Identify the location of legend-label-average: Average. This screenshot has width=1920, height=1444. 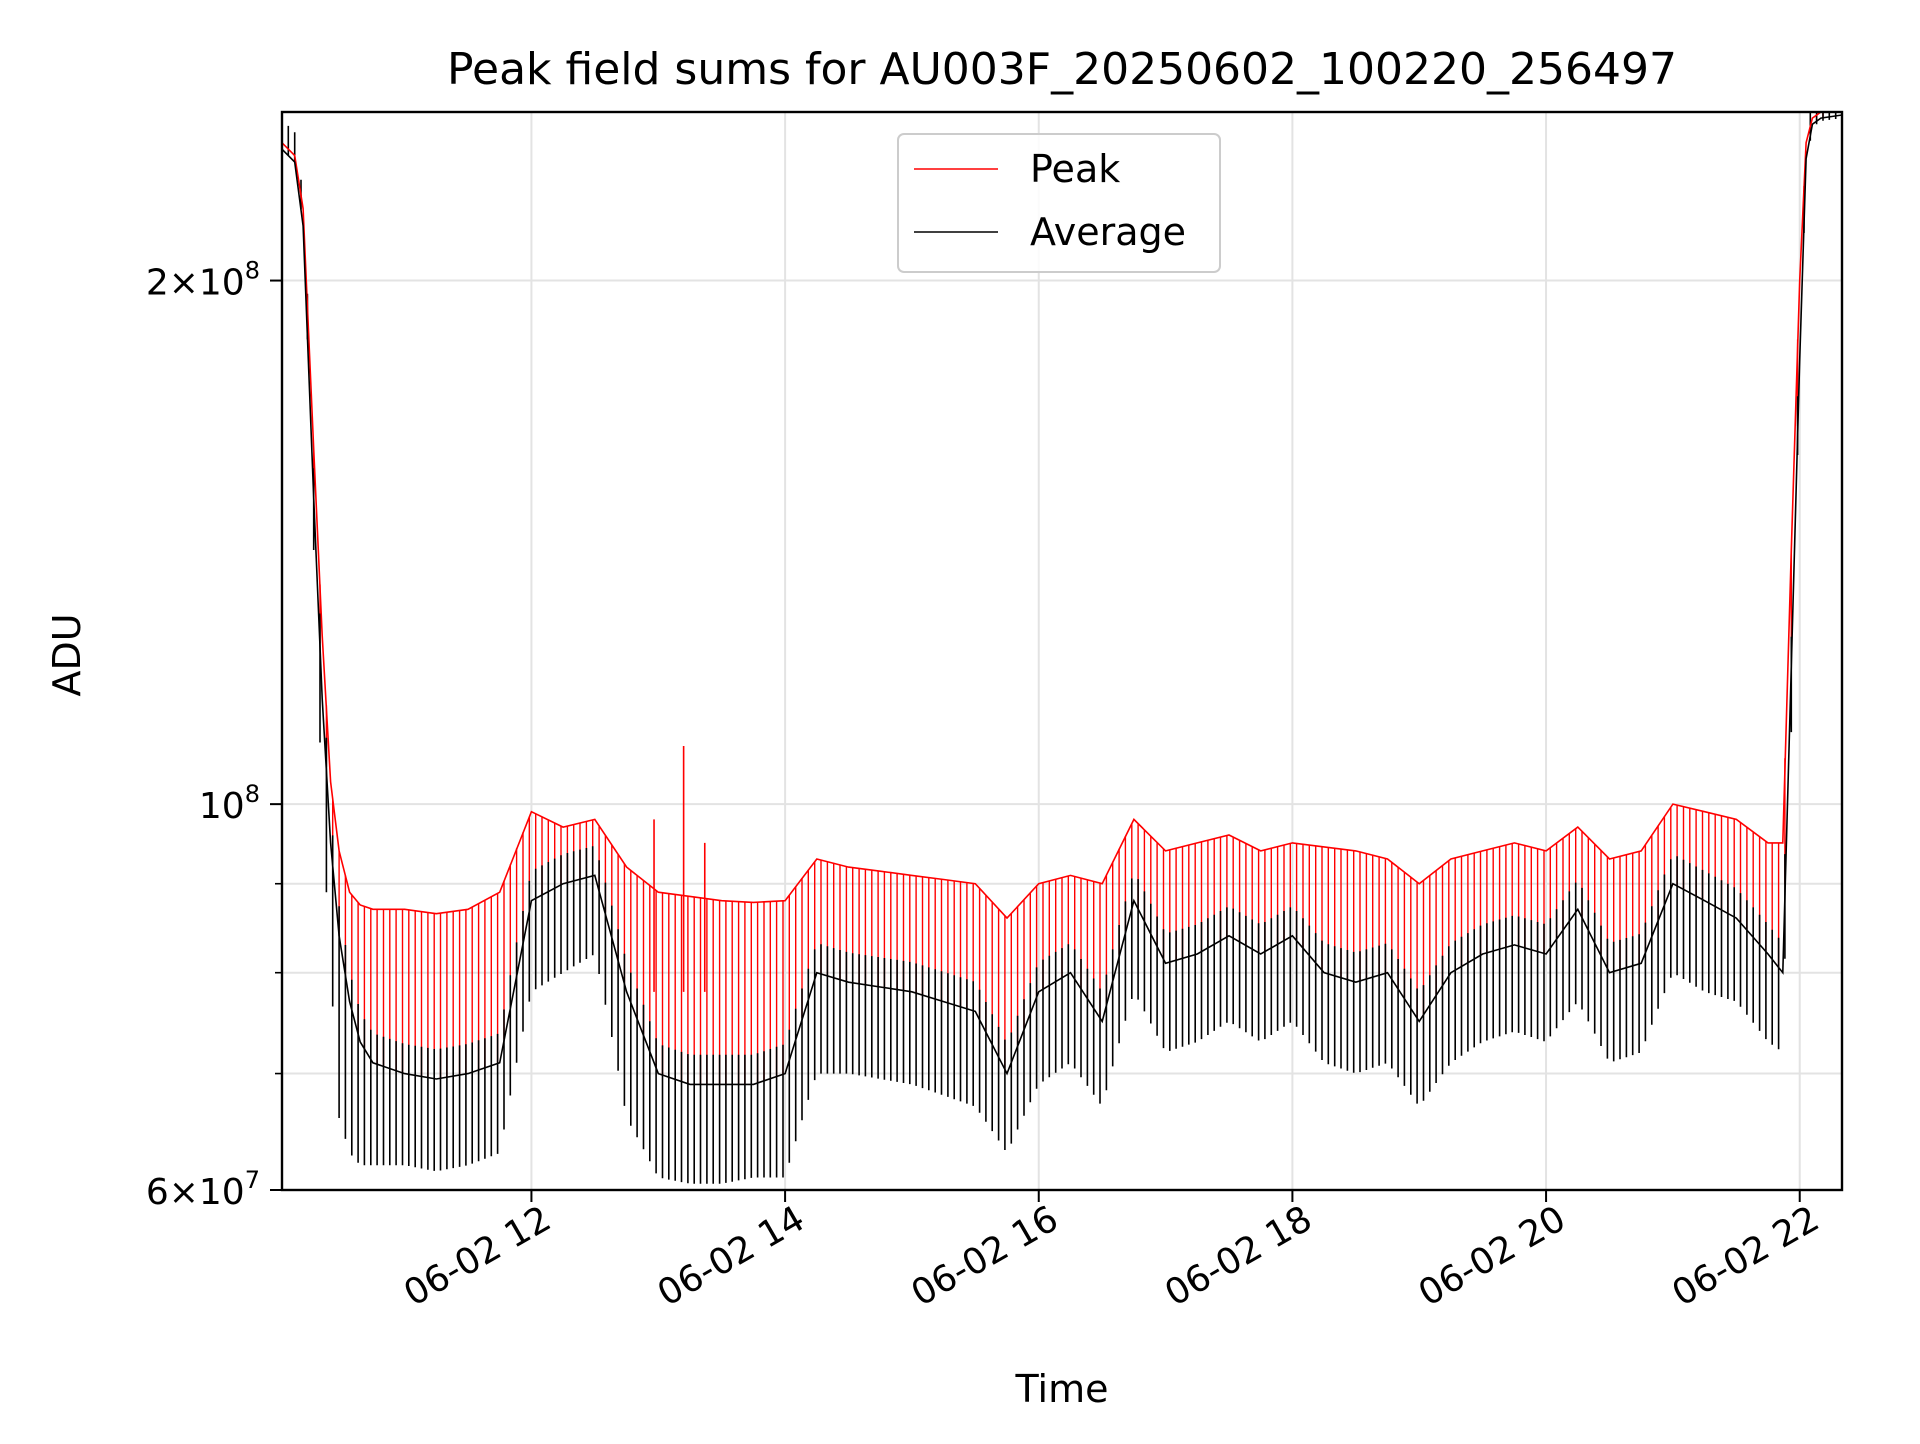
(1108, 232).